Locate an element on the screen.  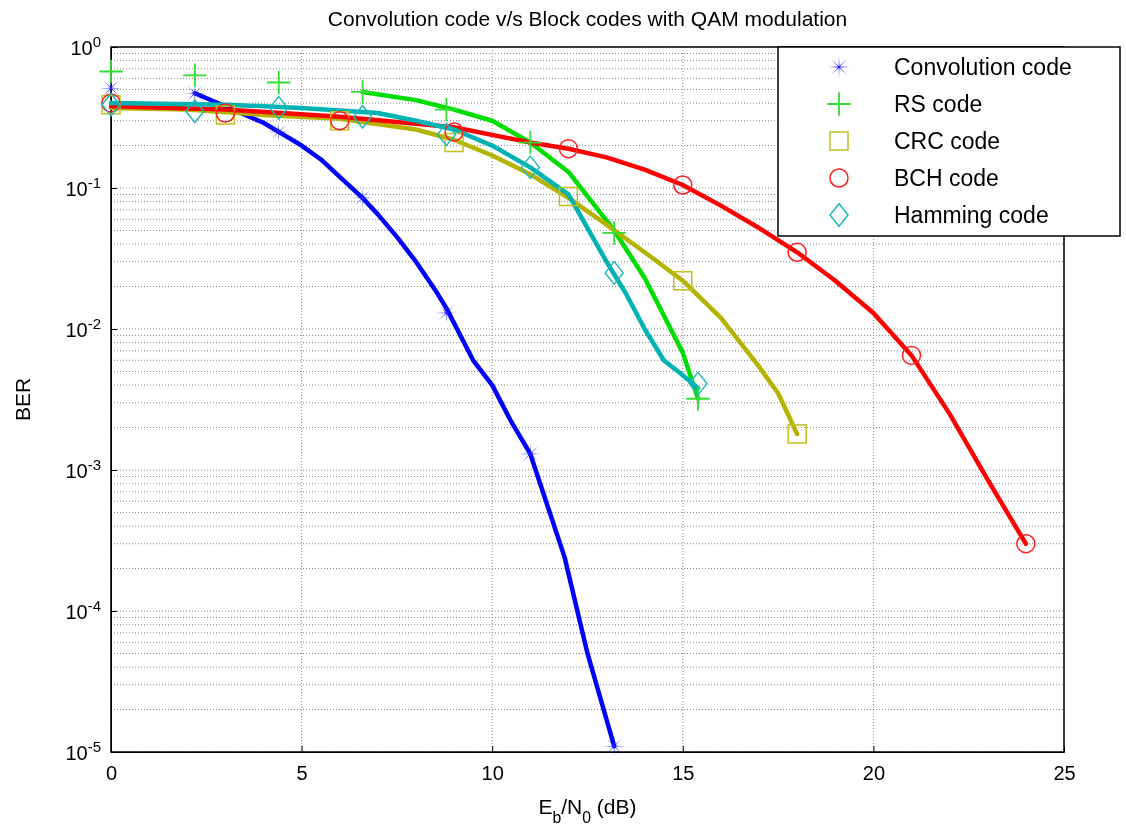
legend-label: RS code is located at coordinates (938, 104).